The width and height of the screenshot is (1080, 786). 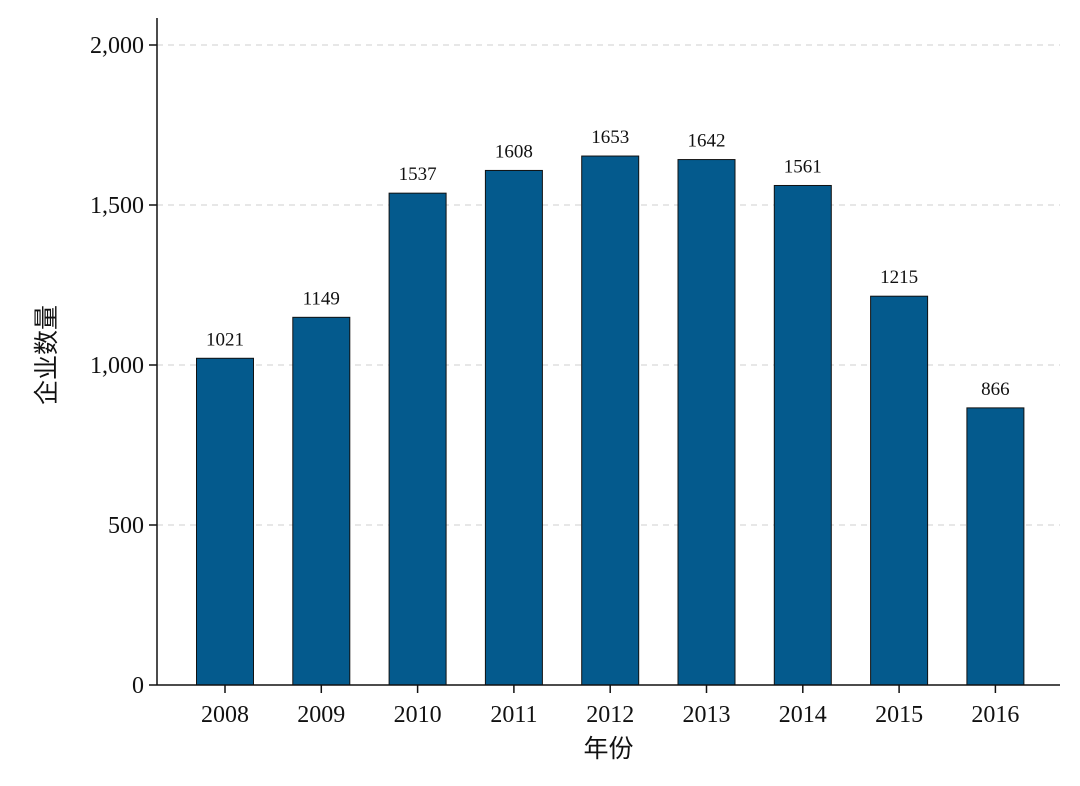 I want to click on bar-2013, so click(x=706, y=422).